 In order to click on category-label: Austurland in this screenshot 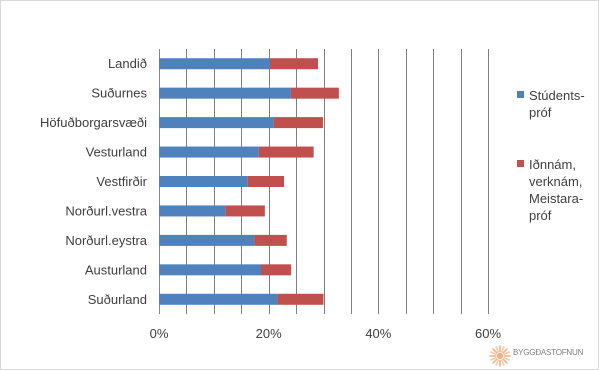, I will do `click(116, 269)`.